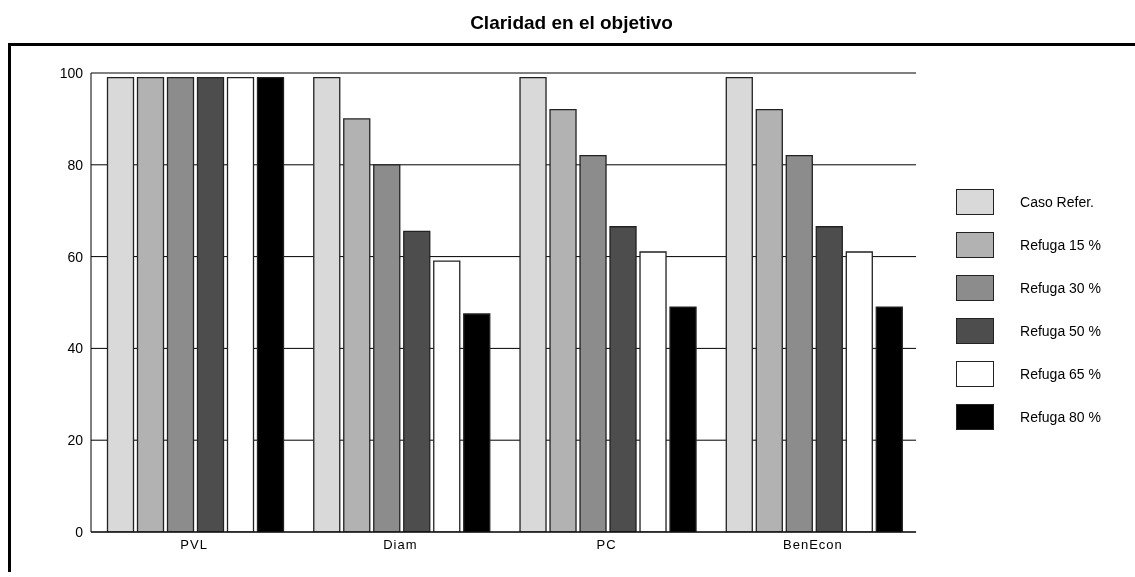 The height and width of the screenshot is (577, 1135). What do you see at coordinates (71, 72) in the screenshot?
I see `y-tick-label: 100` at bounding box center [71, 72].